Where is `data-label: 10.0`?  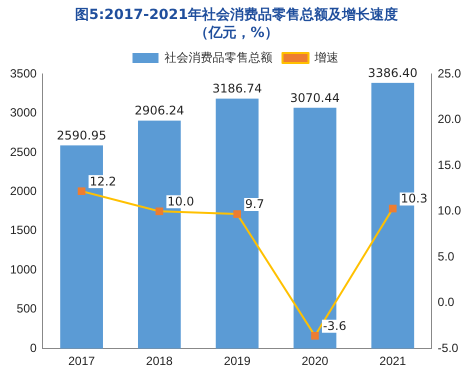
data-label: 10.0 is located at coordinates (180, 201).